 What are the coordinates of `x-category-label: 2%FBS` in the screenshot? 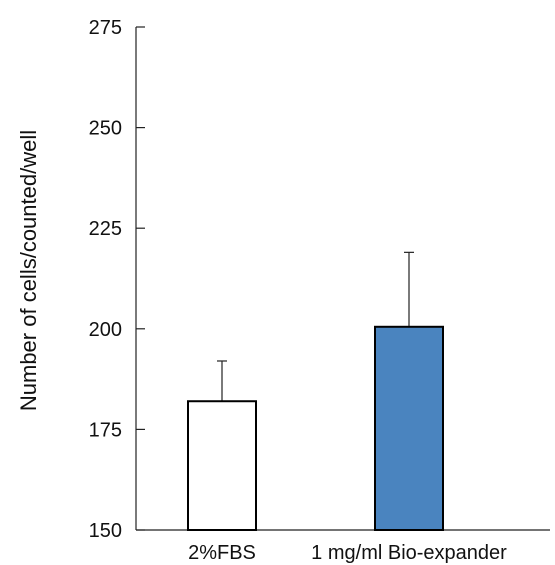 It's located at (222, 553).